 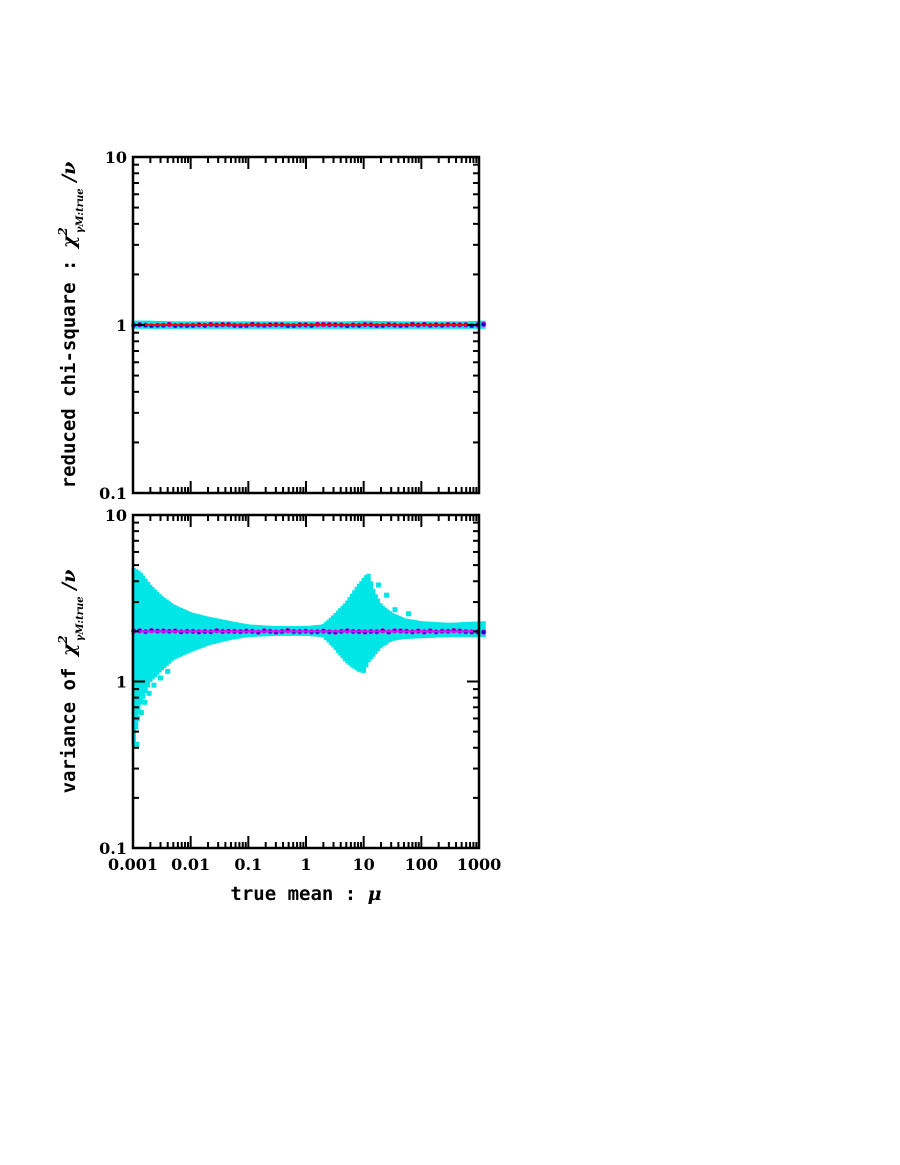 I want to click on x-axis-label: true mean : μ, so click(x=305, y=894).